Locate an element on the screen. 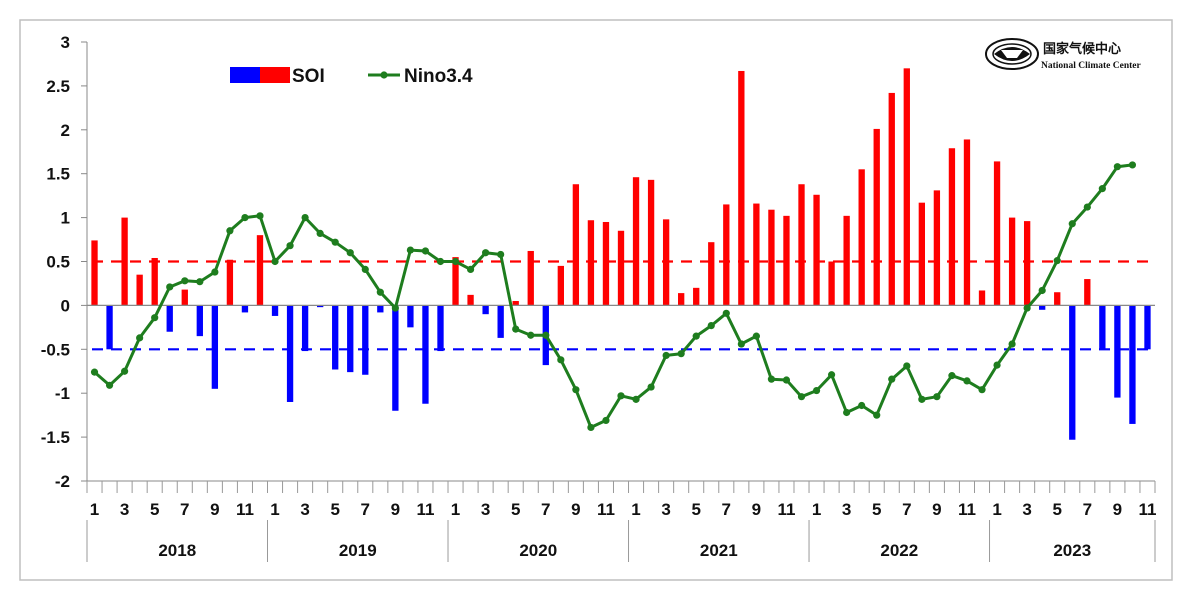  legend-soi-label: SOI is located at coordinates (308, 76).